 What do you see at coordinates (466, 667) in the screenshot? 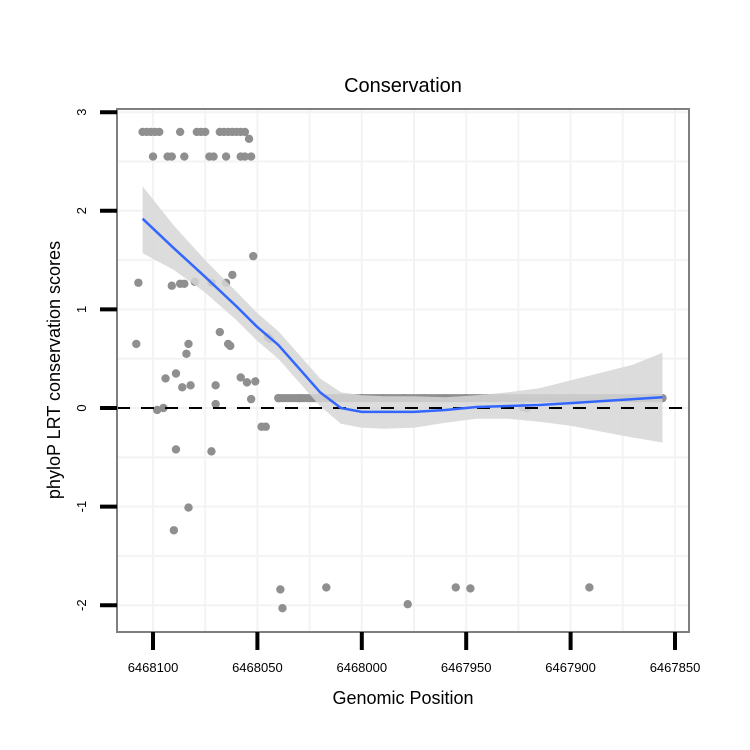
I see `x-tick-label: 6467950` at bounding box center [466, 667].